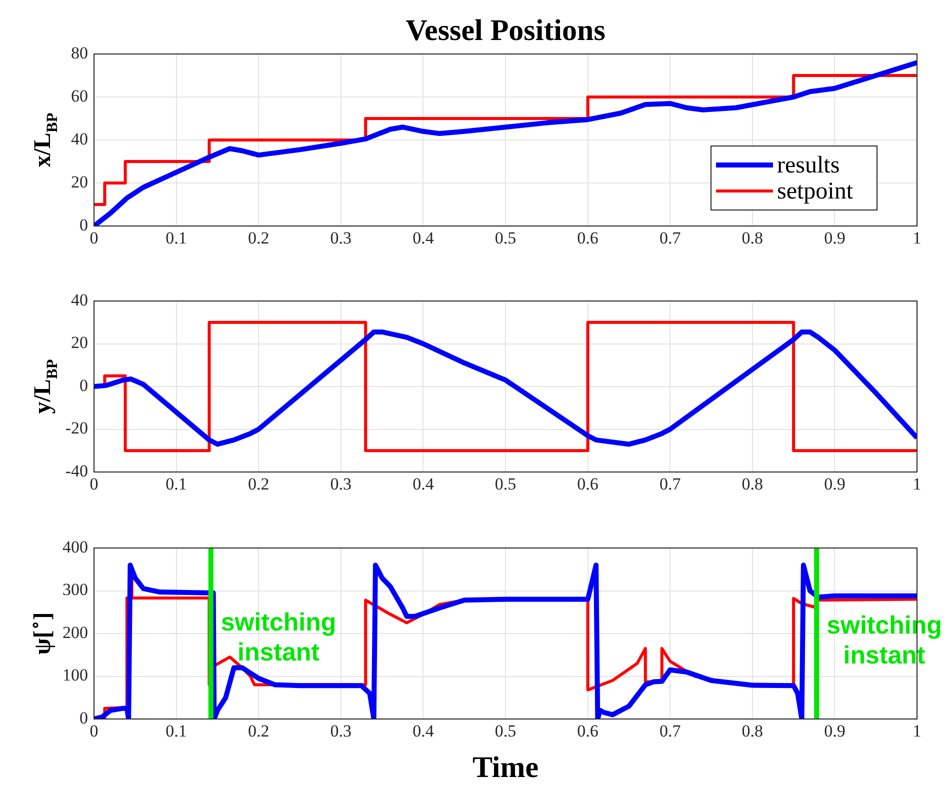 Image resolution: width=947 pixels, height=785 pixels. I want to click on legend-label: setpoint, so click(815, 191).